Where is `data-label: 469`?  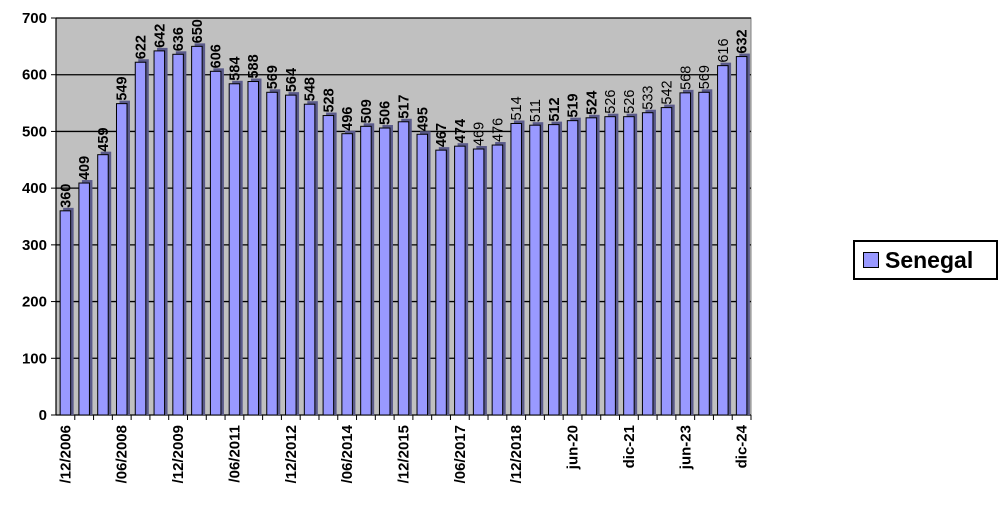 data-label: 469 is located at coordinates (480, 134).